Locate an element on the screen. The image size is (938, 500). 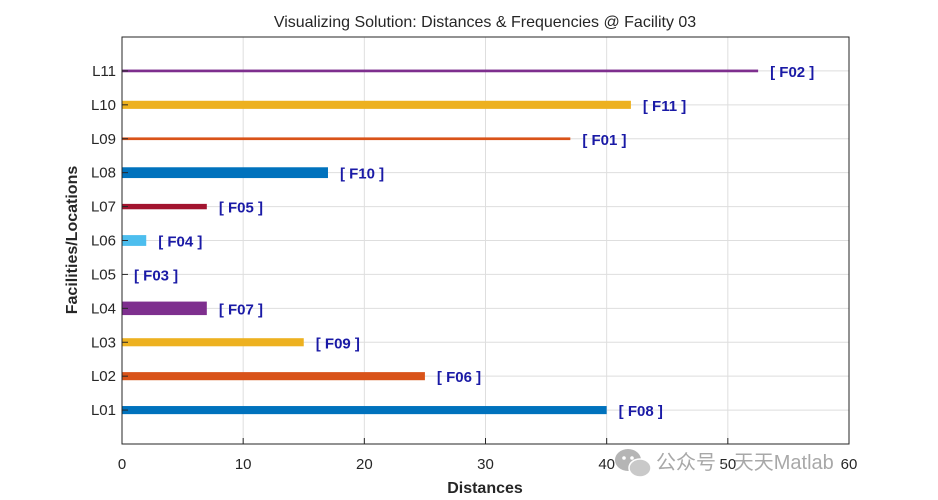
bar-l02 is located at coordinates (273, 376).